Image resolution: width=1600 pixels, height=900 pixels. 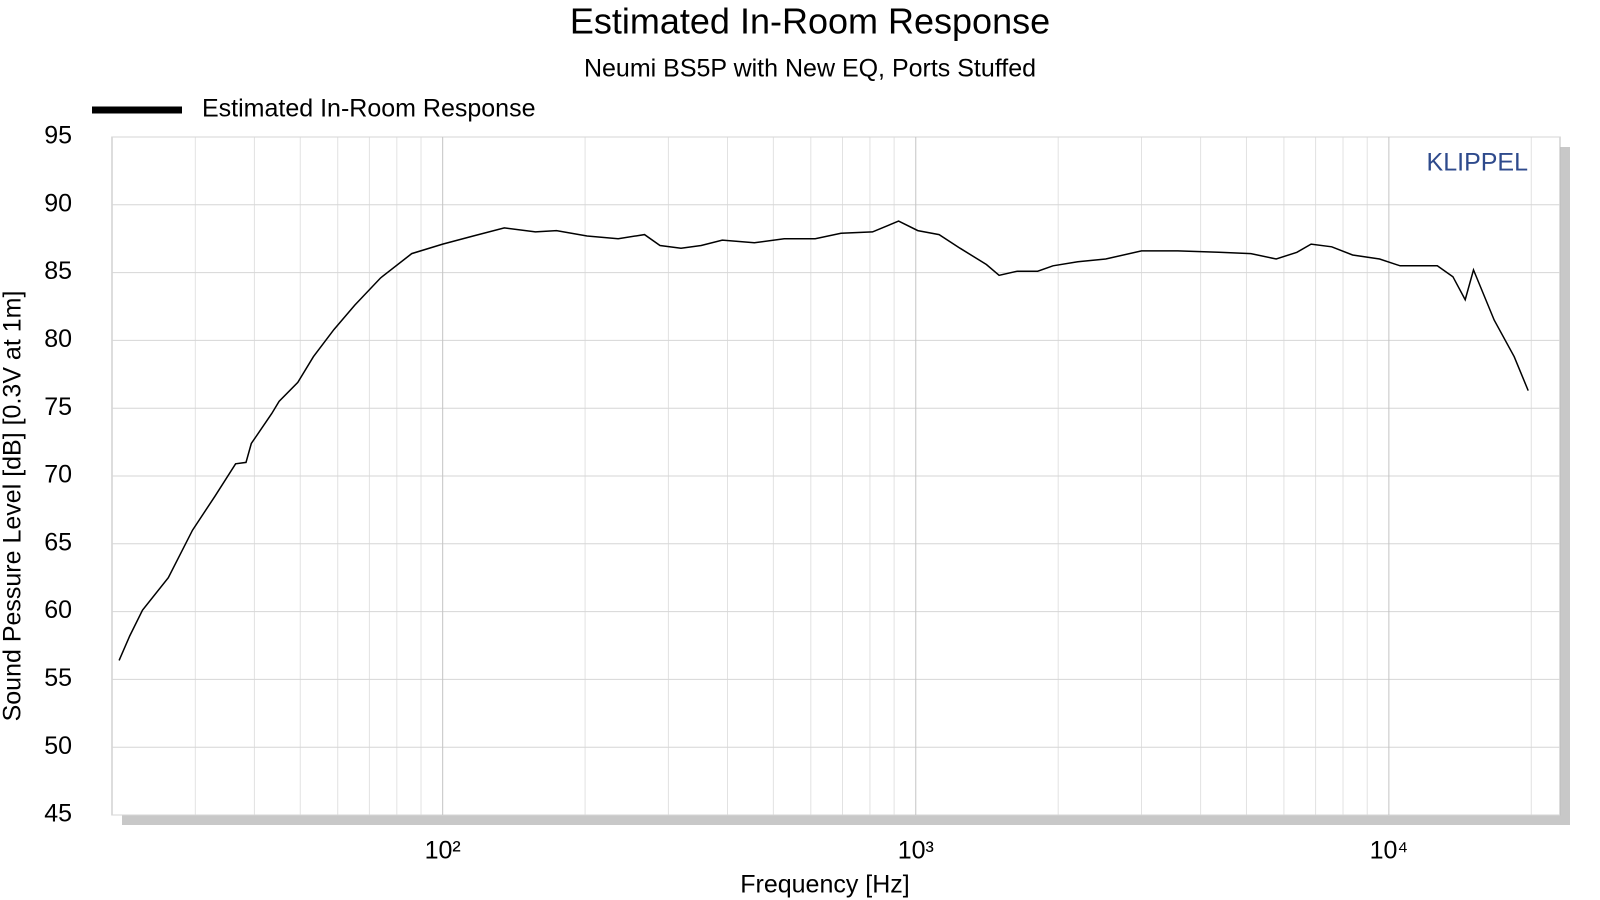 What do you see at coordinates (810, 69) in the screenshot?
I see `chart-subtitle: Neumi BS5P with New EQ, Ports Stuffed` at bounding box center [810, 69].